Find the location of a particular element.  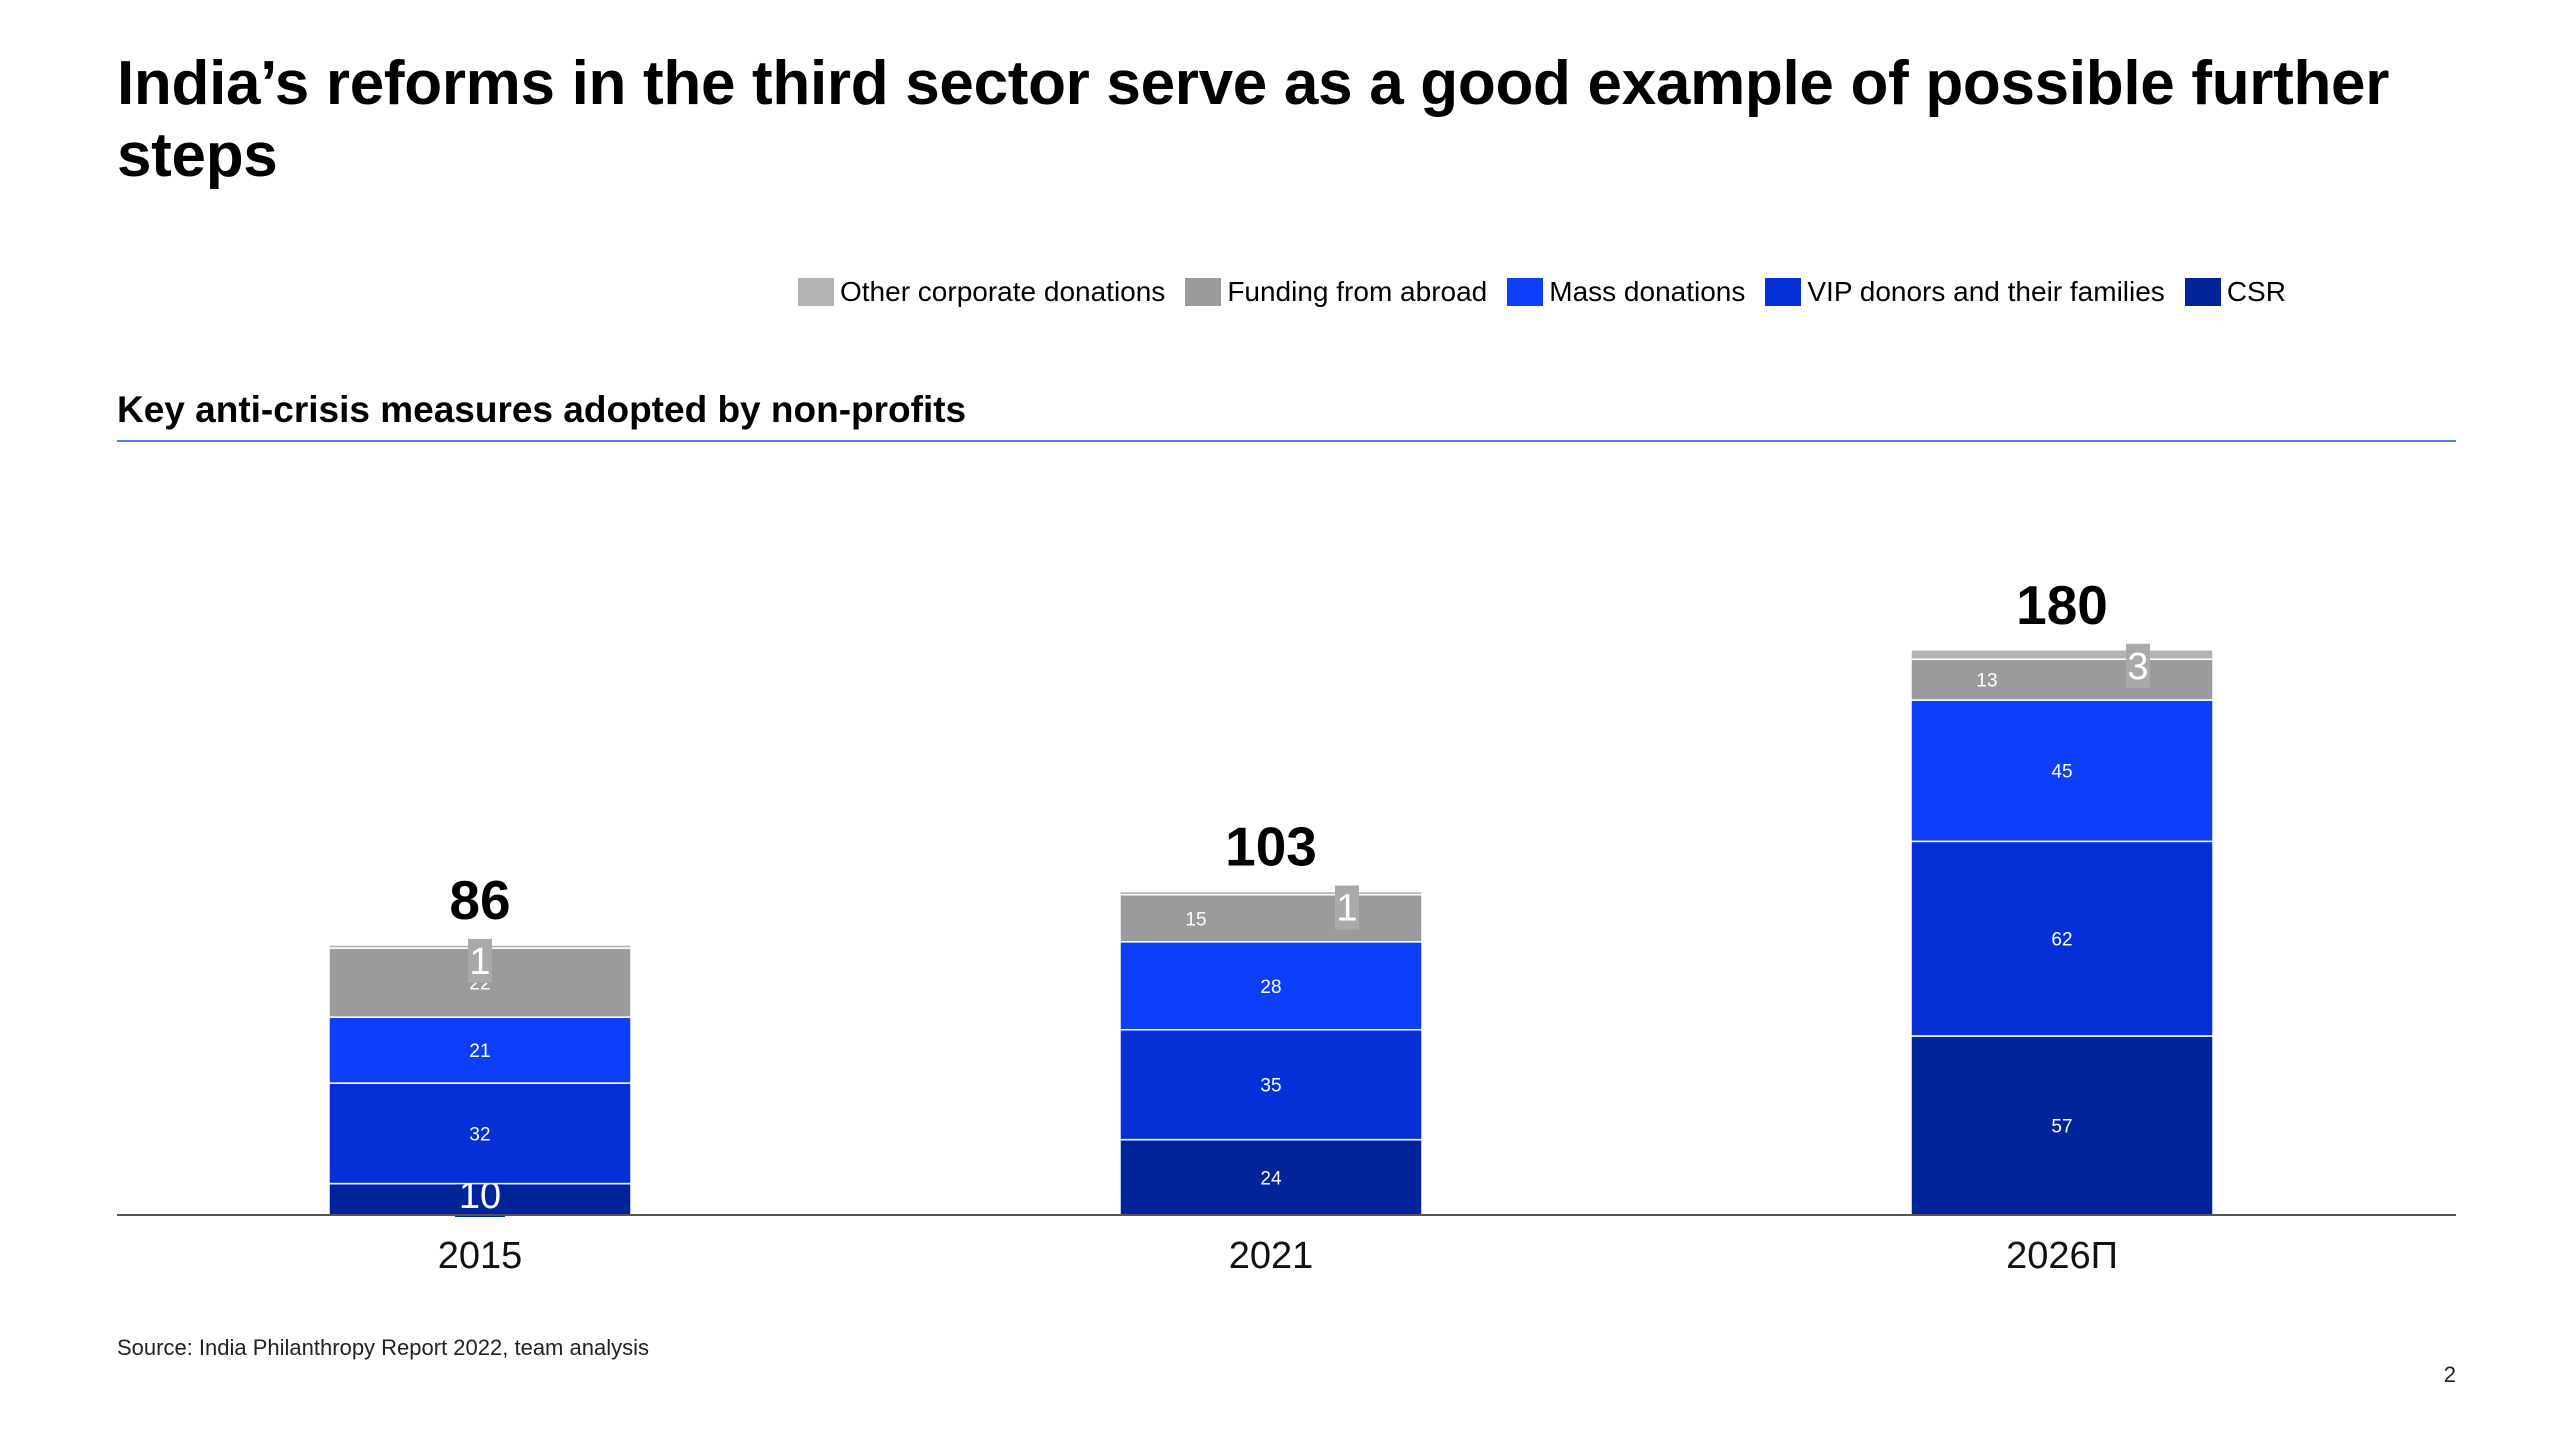

data-label-badge-other-corporate-donations-2026 is located at coordinates (2138, 665).